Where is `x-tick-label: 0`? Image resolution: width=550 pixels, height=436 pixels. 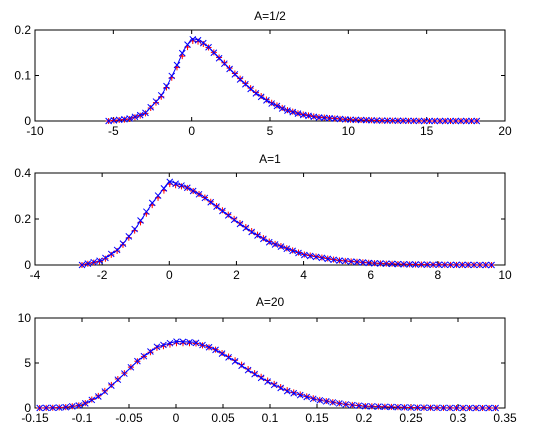 x-tick-label: 0 is located at coordinates (176, 418).